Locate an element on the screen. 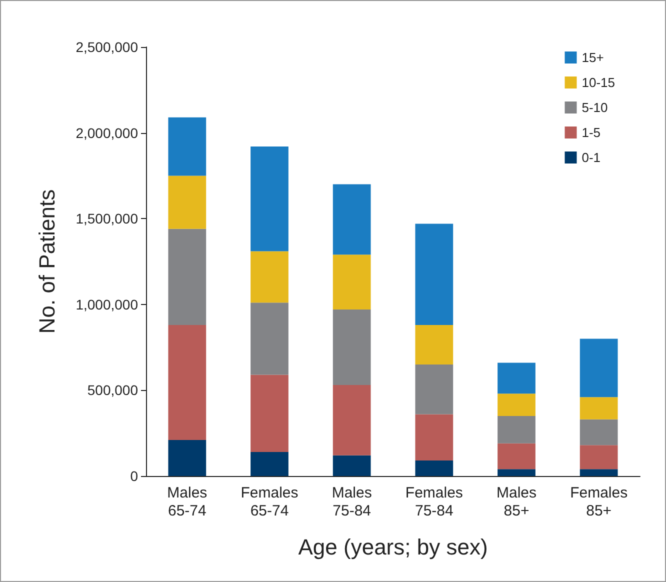 Image resolution: width=666 pixels, height=582 pixels. y-tick-label: 1,500,000 is located at coordinates (107, 218).